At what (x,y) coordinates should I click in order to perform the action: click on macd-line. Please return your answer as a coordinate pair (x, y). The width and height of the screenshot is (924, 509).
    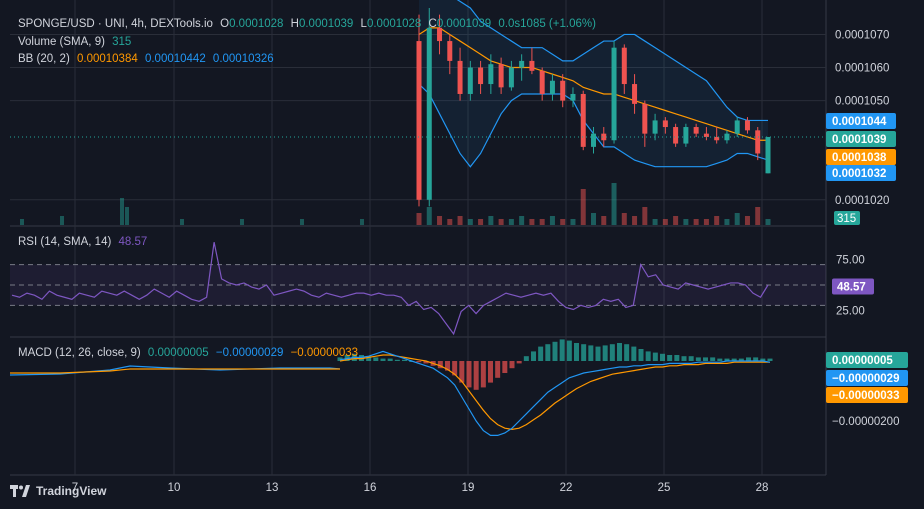
    Looking at the image, I should click on (555, 393).